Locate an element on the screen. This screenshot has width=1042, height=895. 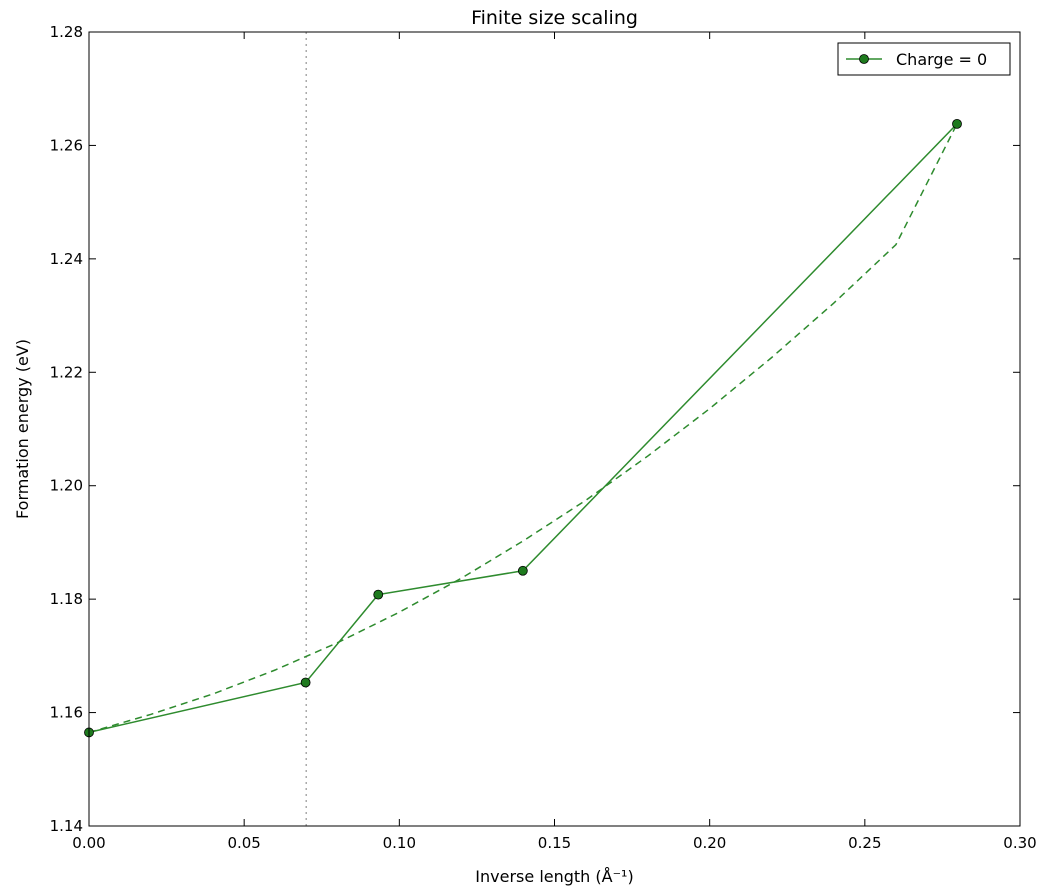
y-tick-label: 1.20 is located at coordinates (66, 486).